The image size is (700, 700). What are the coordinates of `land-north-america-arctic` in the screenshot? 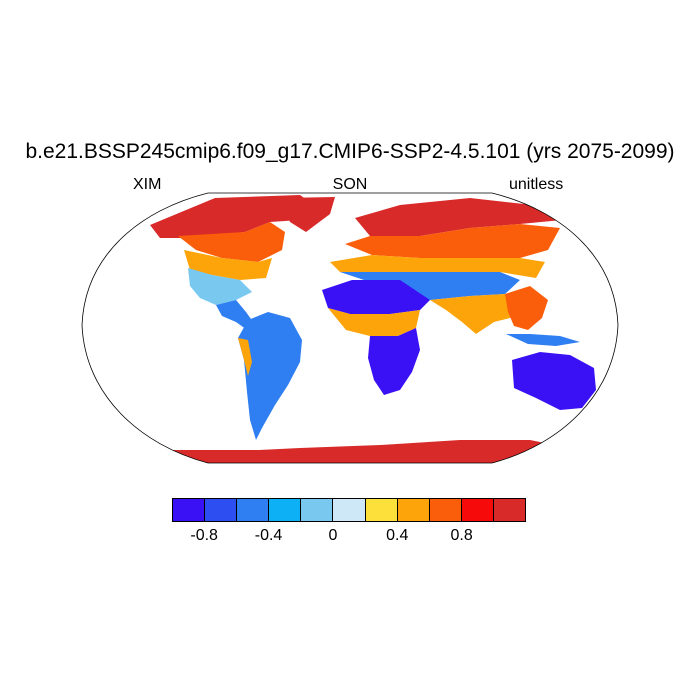 It's located at (234, 216).